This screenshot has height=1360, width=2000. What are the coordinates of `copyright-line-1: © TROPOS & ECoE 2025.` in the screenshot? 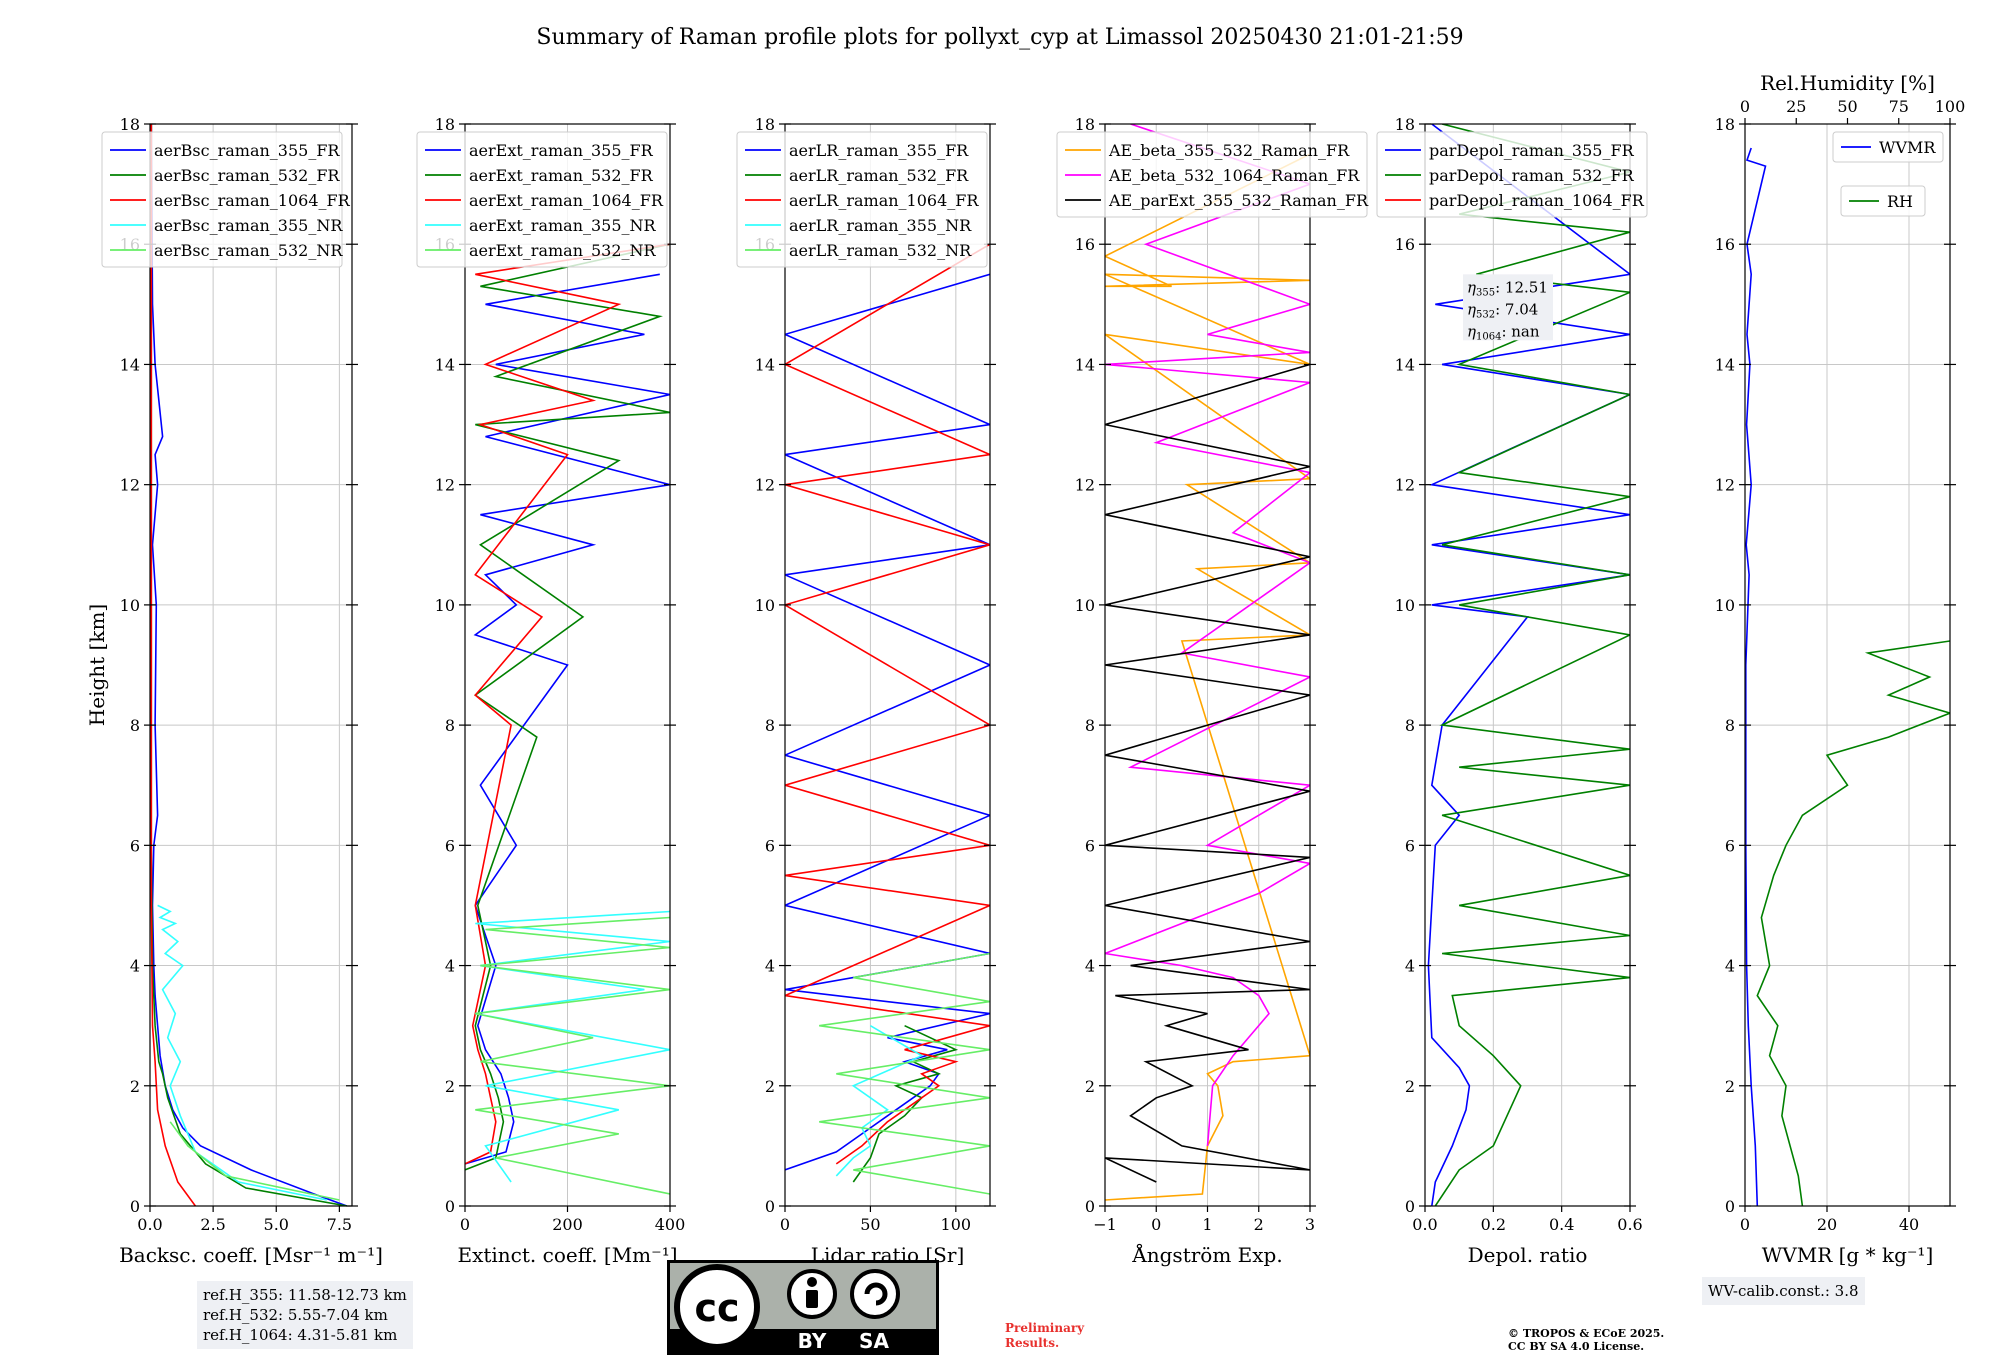 It's located at (1586, 1333).